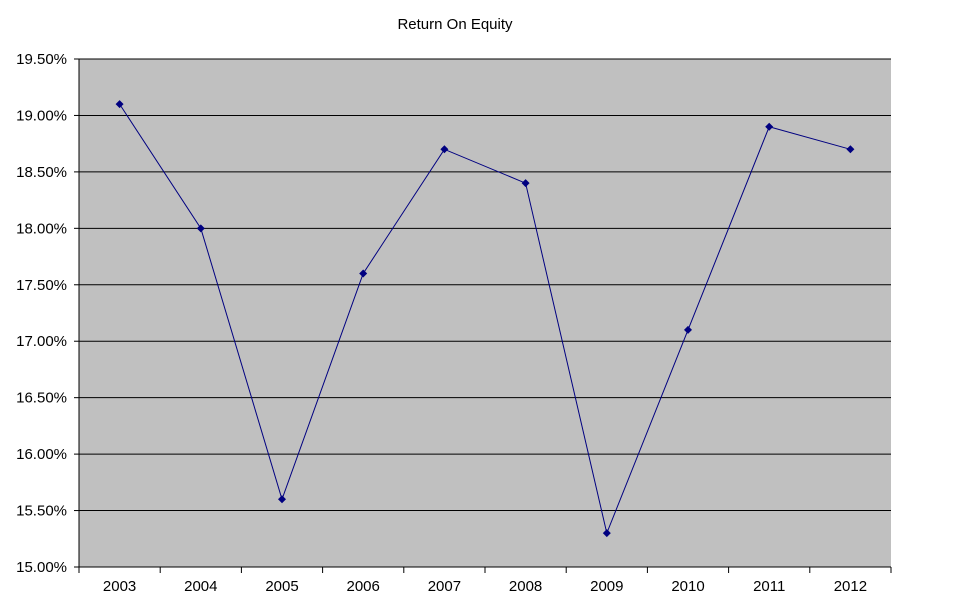 The height and width of the screenshot is (613, 960). I want to click on y-tick-label: 17.50%, so click(41, 285).